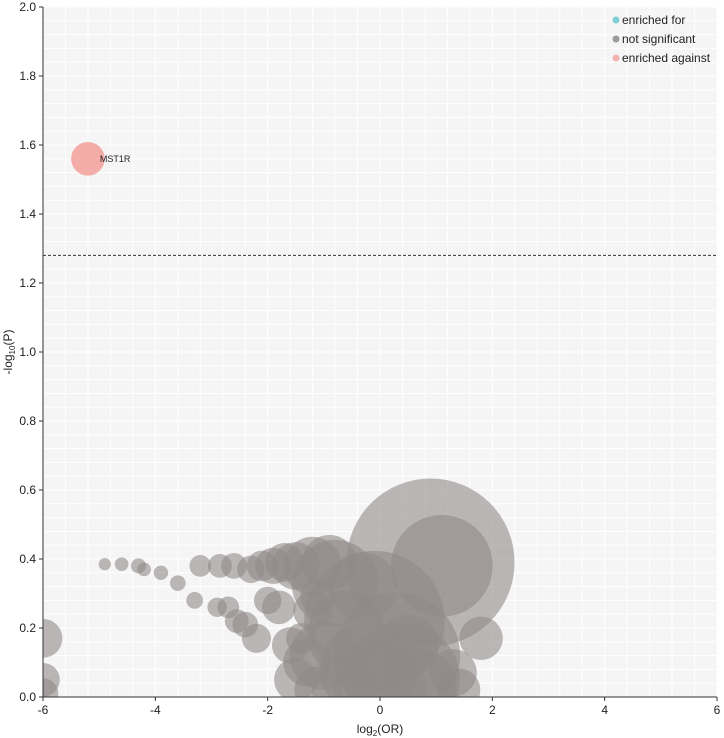 Image resolution: width=724 pixels, height=738 pixels. I want to click on annotations: MST1R, so click(115, 159).